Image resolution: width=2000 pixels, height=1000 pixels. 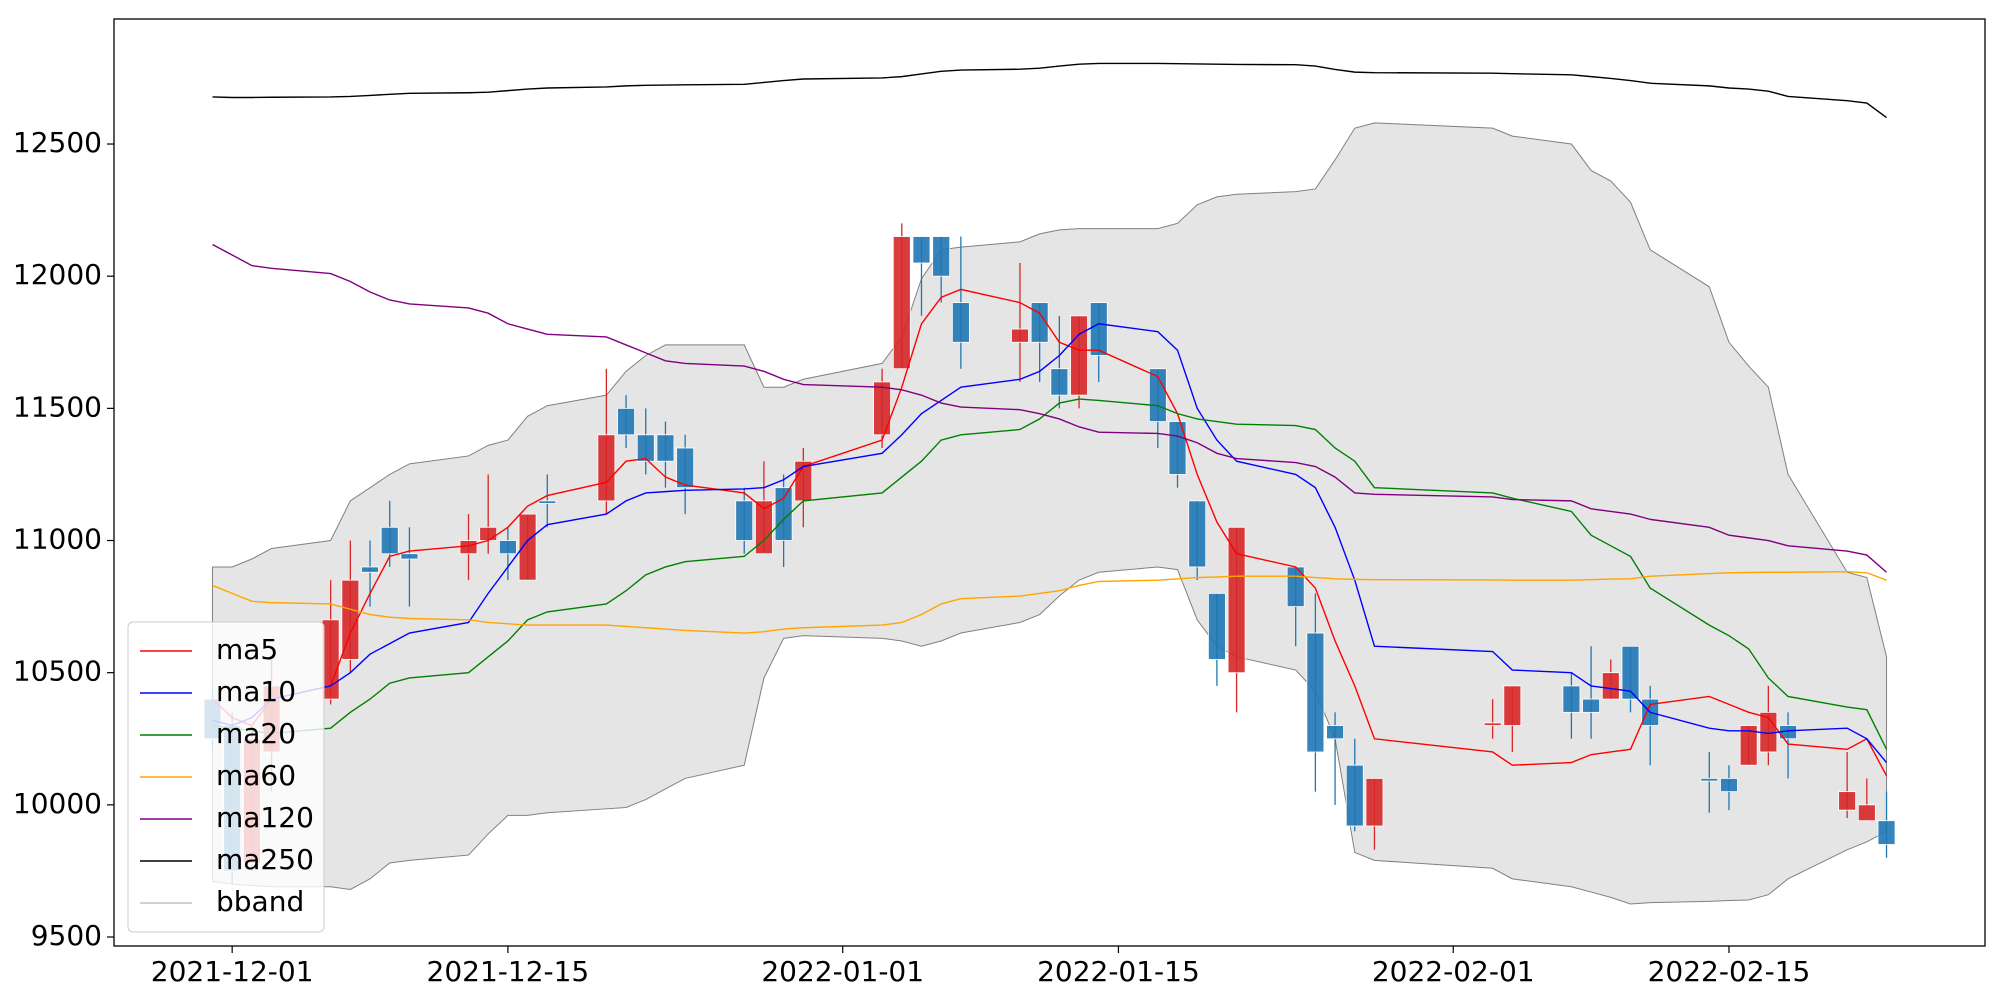 I want to click on y-tick-label: 12500, so click(x=57, y=142).